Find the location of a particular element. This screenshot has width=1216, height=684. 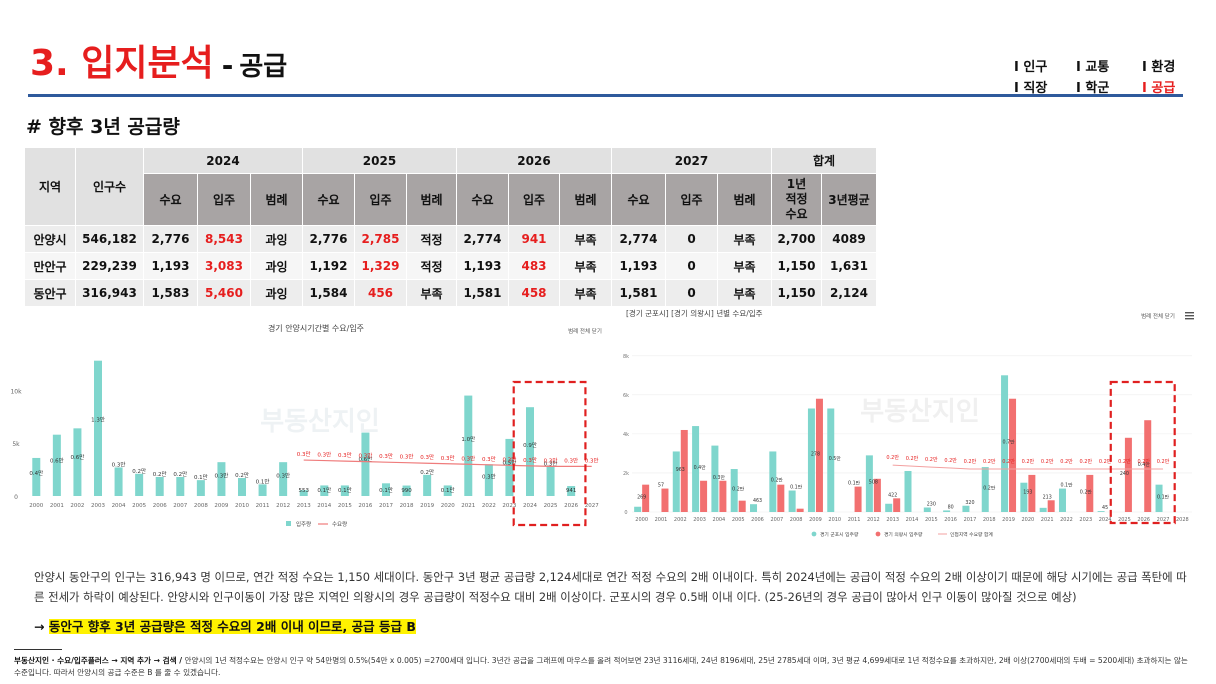

cell-demand: 1,192 is located at coordinates (328, 266).